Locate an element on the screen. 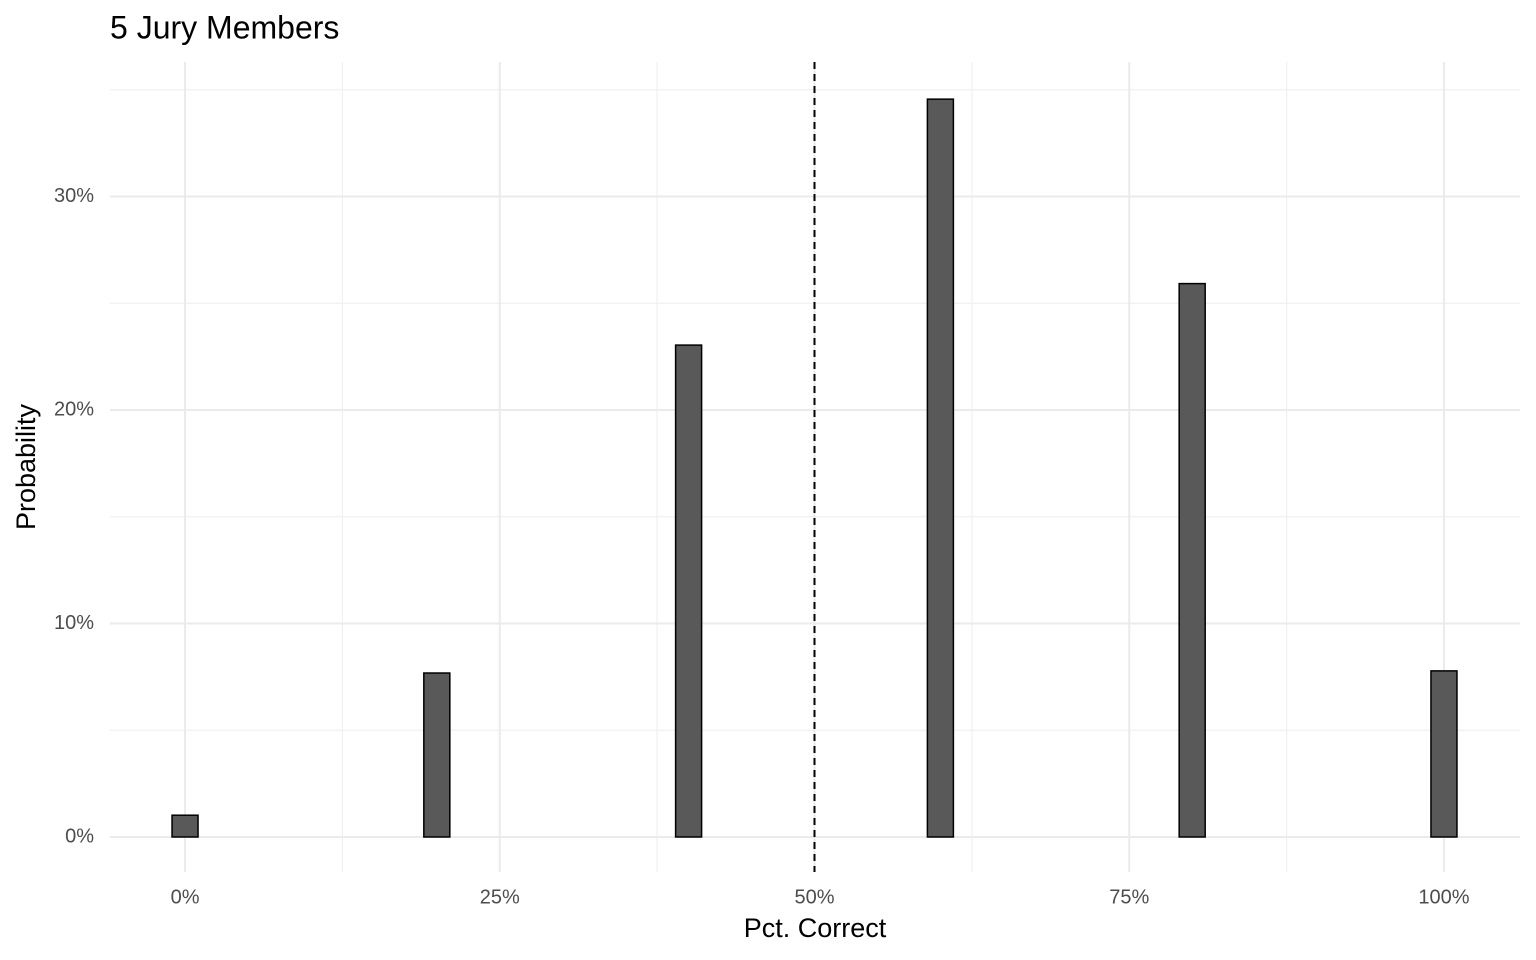 This screenshot has width=1536, height=960. y-axis-title: Probability is located at coordinates (26, 466).